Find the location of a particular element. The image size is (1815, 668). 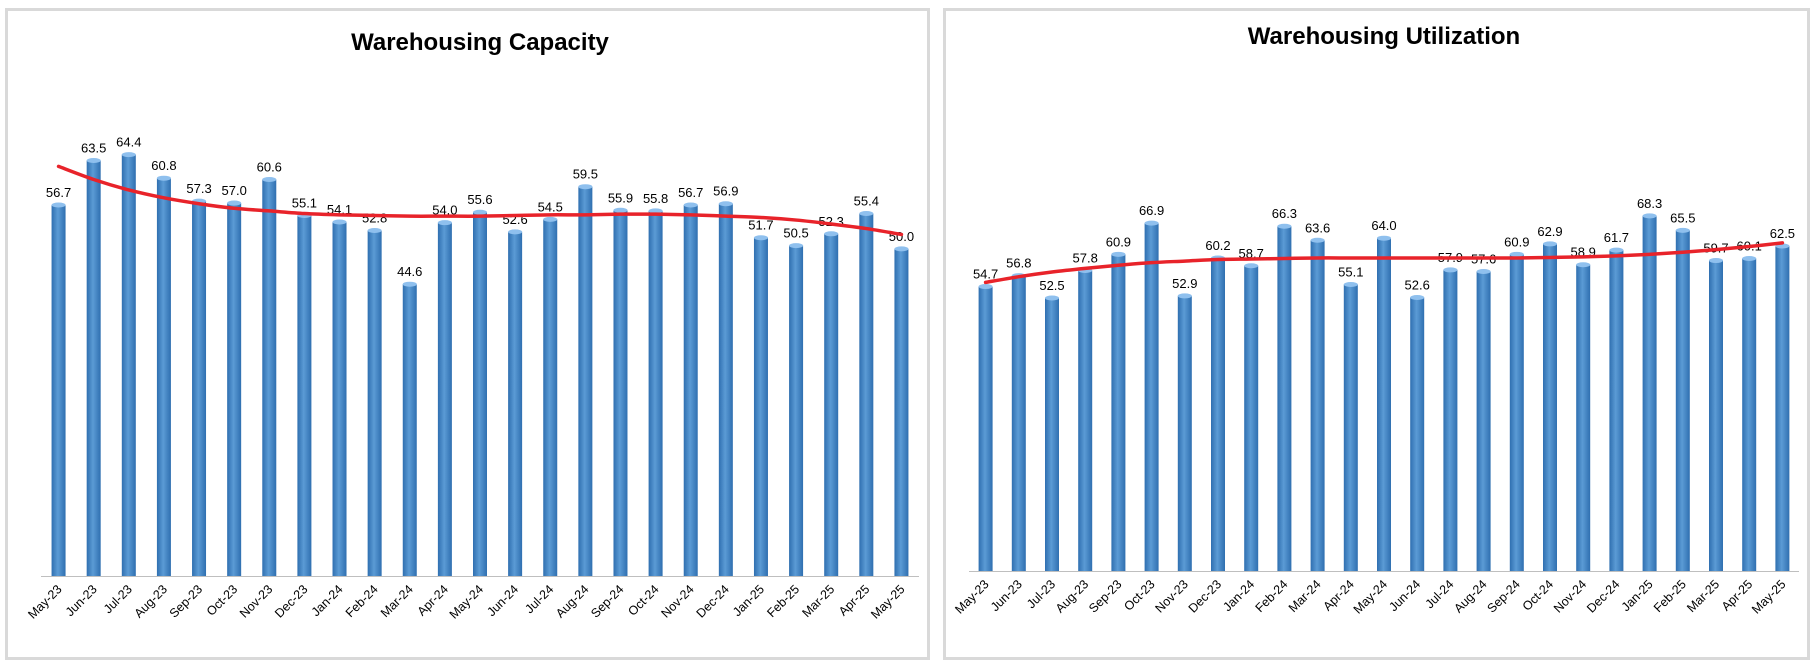

data-label: 61.7 is located at coordinates (1616, 237).